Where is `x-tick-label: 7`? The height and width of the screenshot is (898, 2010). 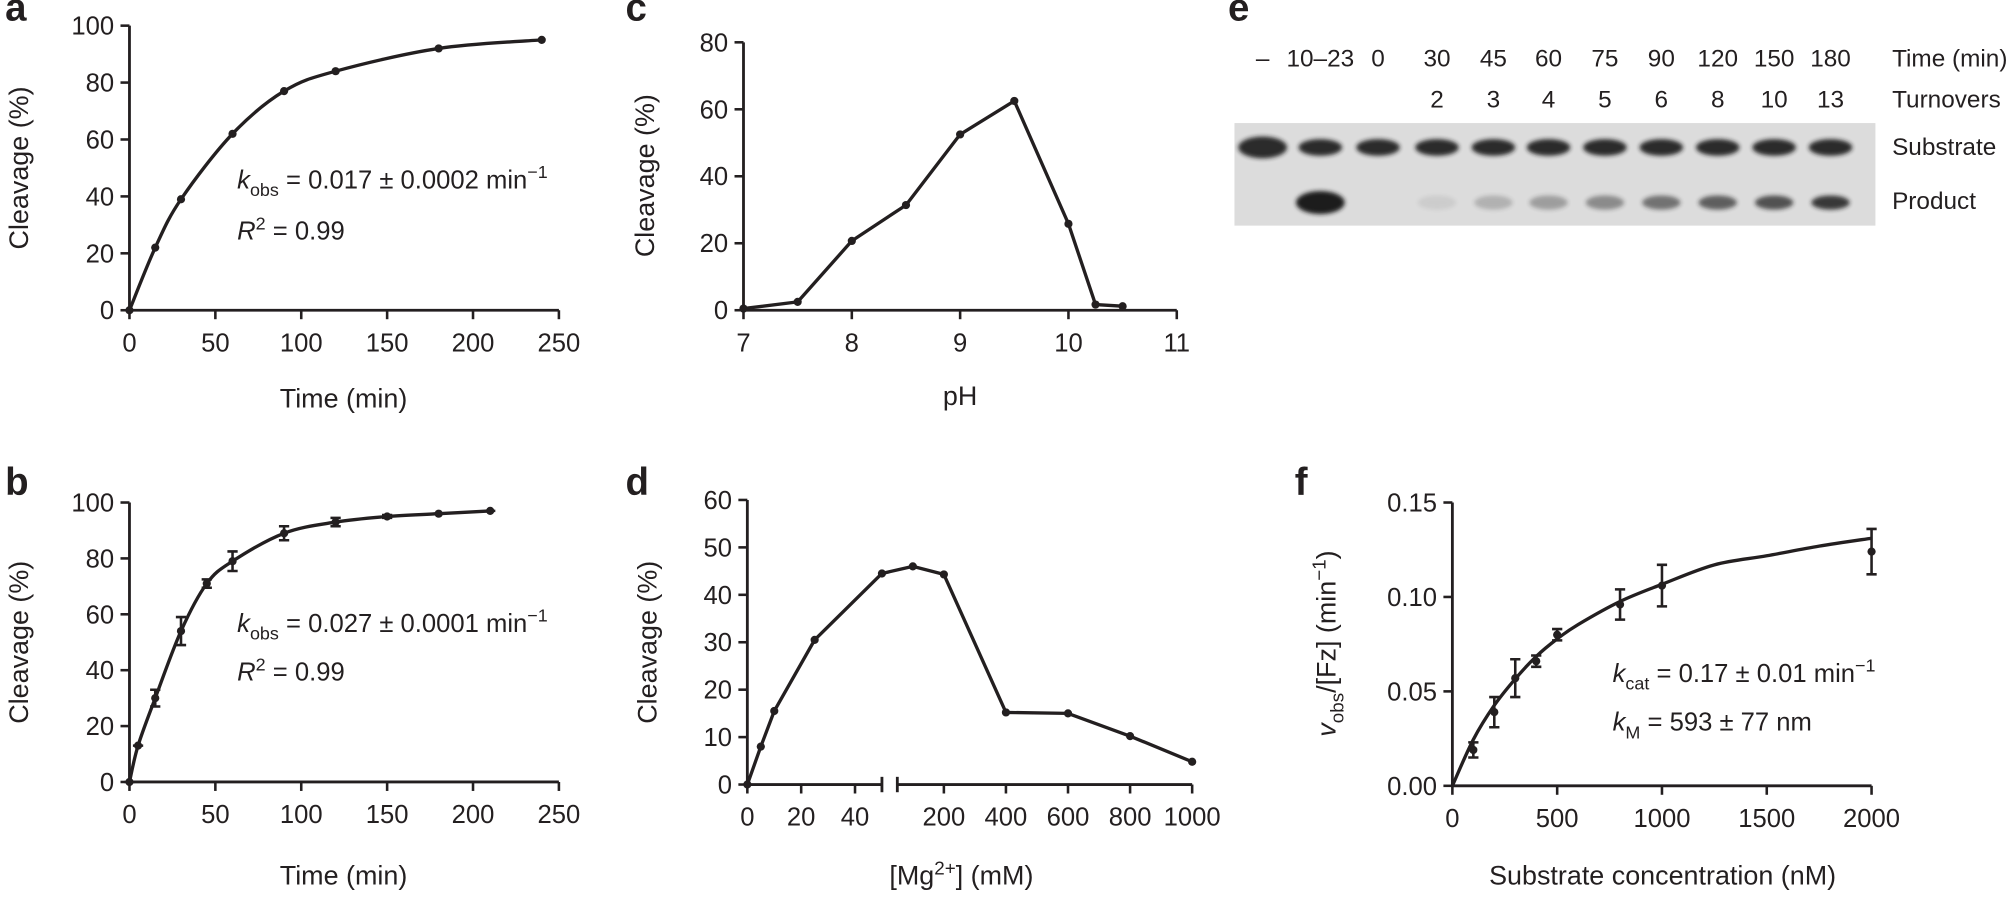
x-tick-label: 7 is located at coordinates (743, 343).